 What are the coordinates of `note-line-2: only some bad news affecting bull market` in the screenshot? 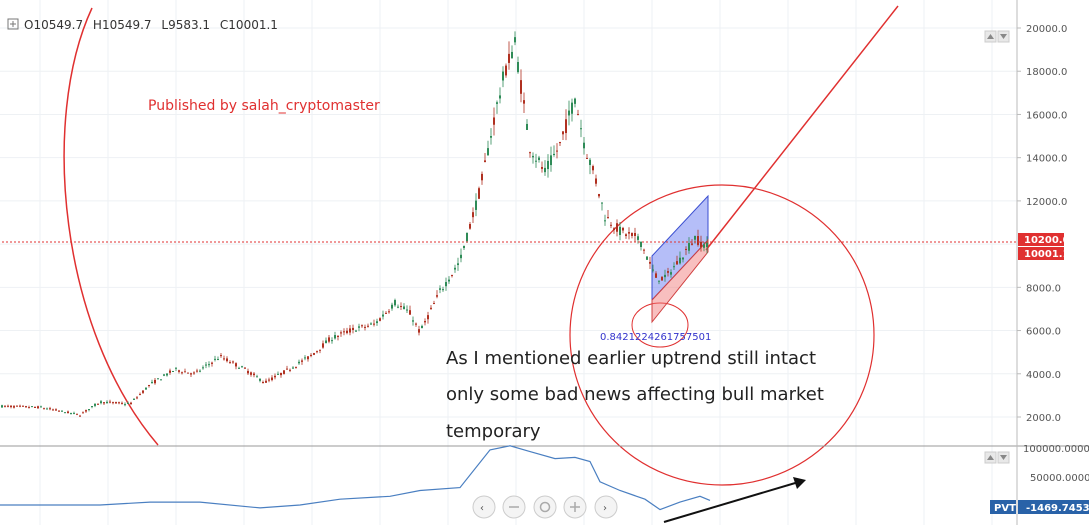 It's located at (635, 394).